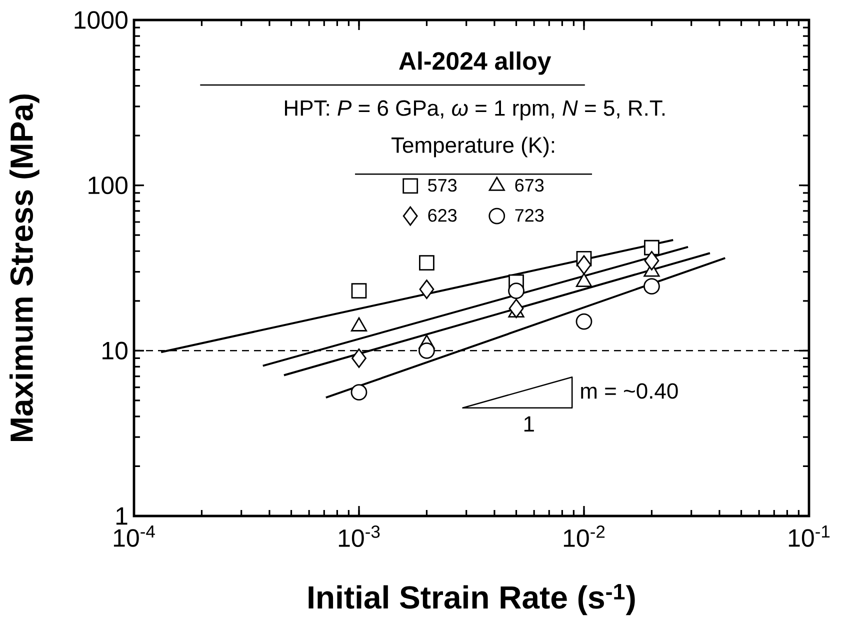 The image size is (841, 629). What do you see at coordinates (108, 185) in the screenshot?
I see `y-tick-label: 100` at bounding box center [108, 185].